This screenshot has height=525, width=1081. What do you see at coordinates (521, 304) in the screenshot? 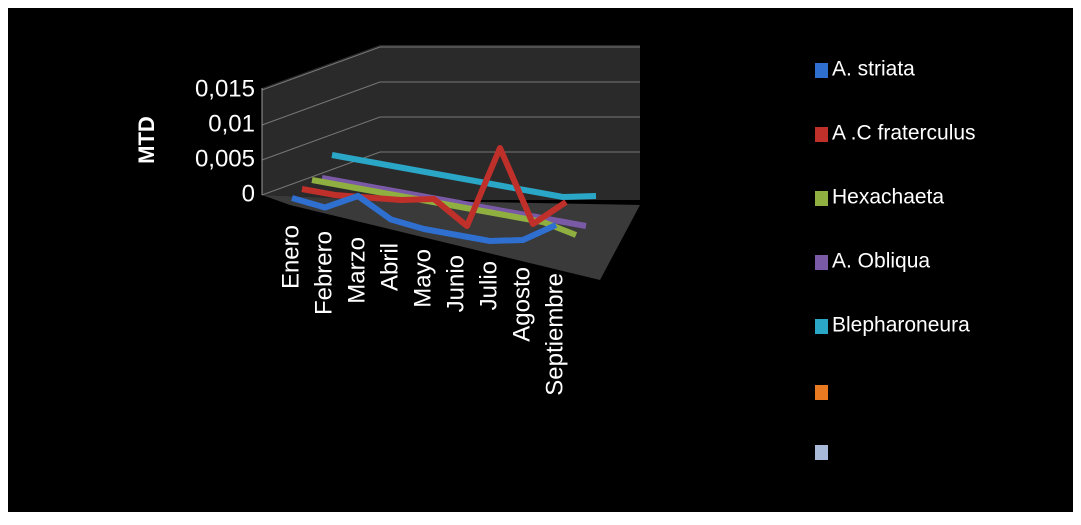
I see `x-tick-label: Agosto` at bounding box center [521, 304].